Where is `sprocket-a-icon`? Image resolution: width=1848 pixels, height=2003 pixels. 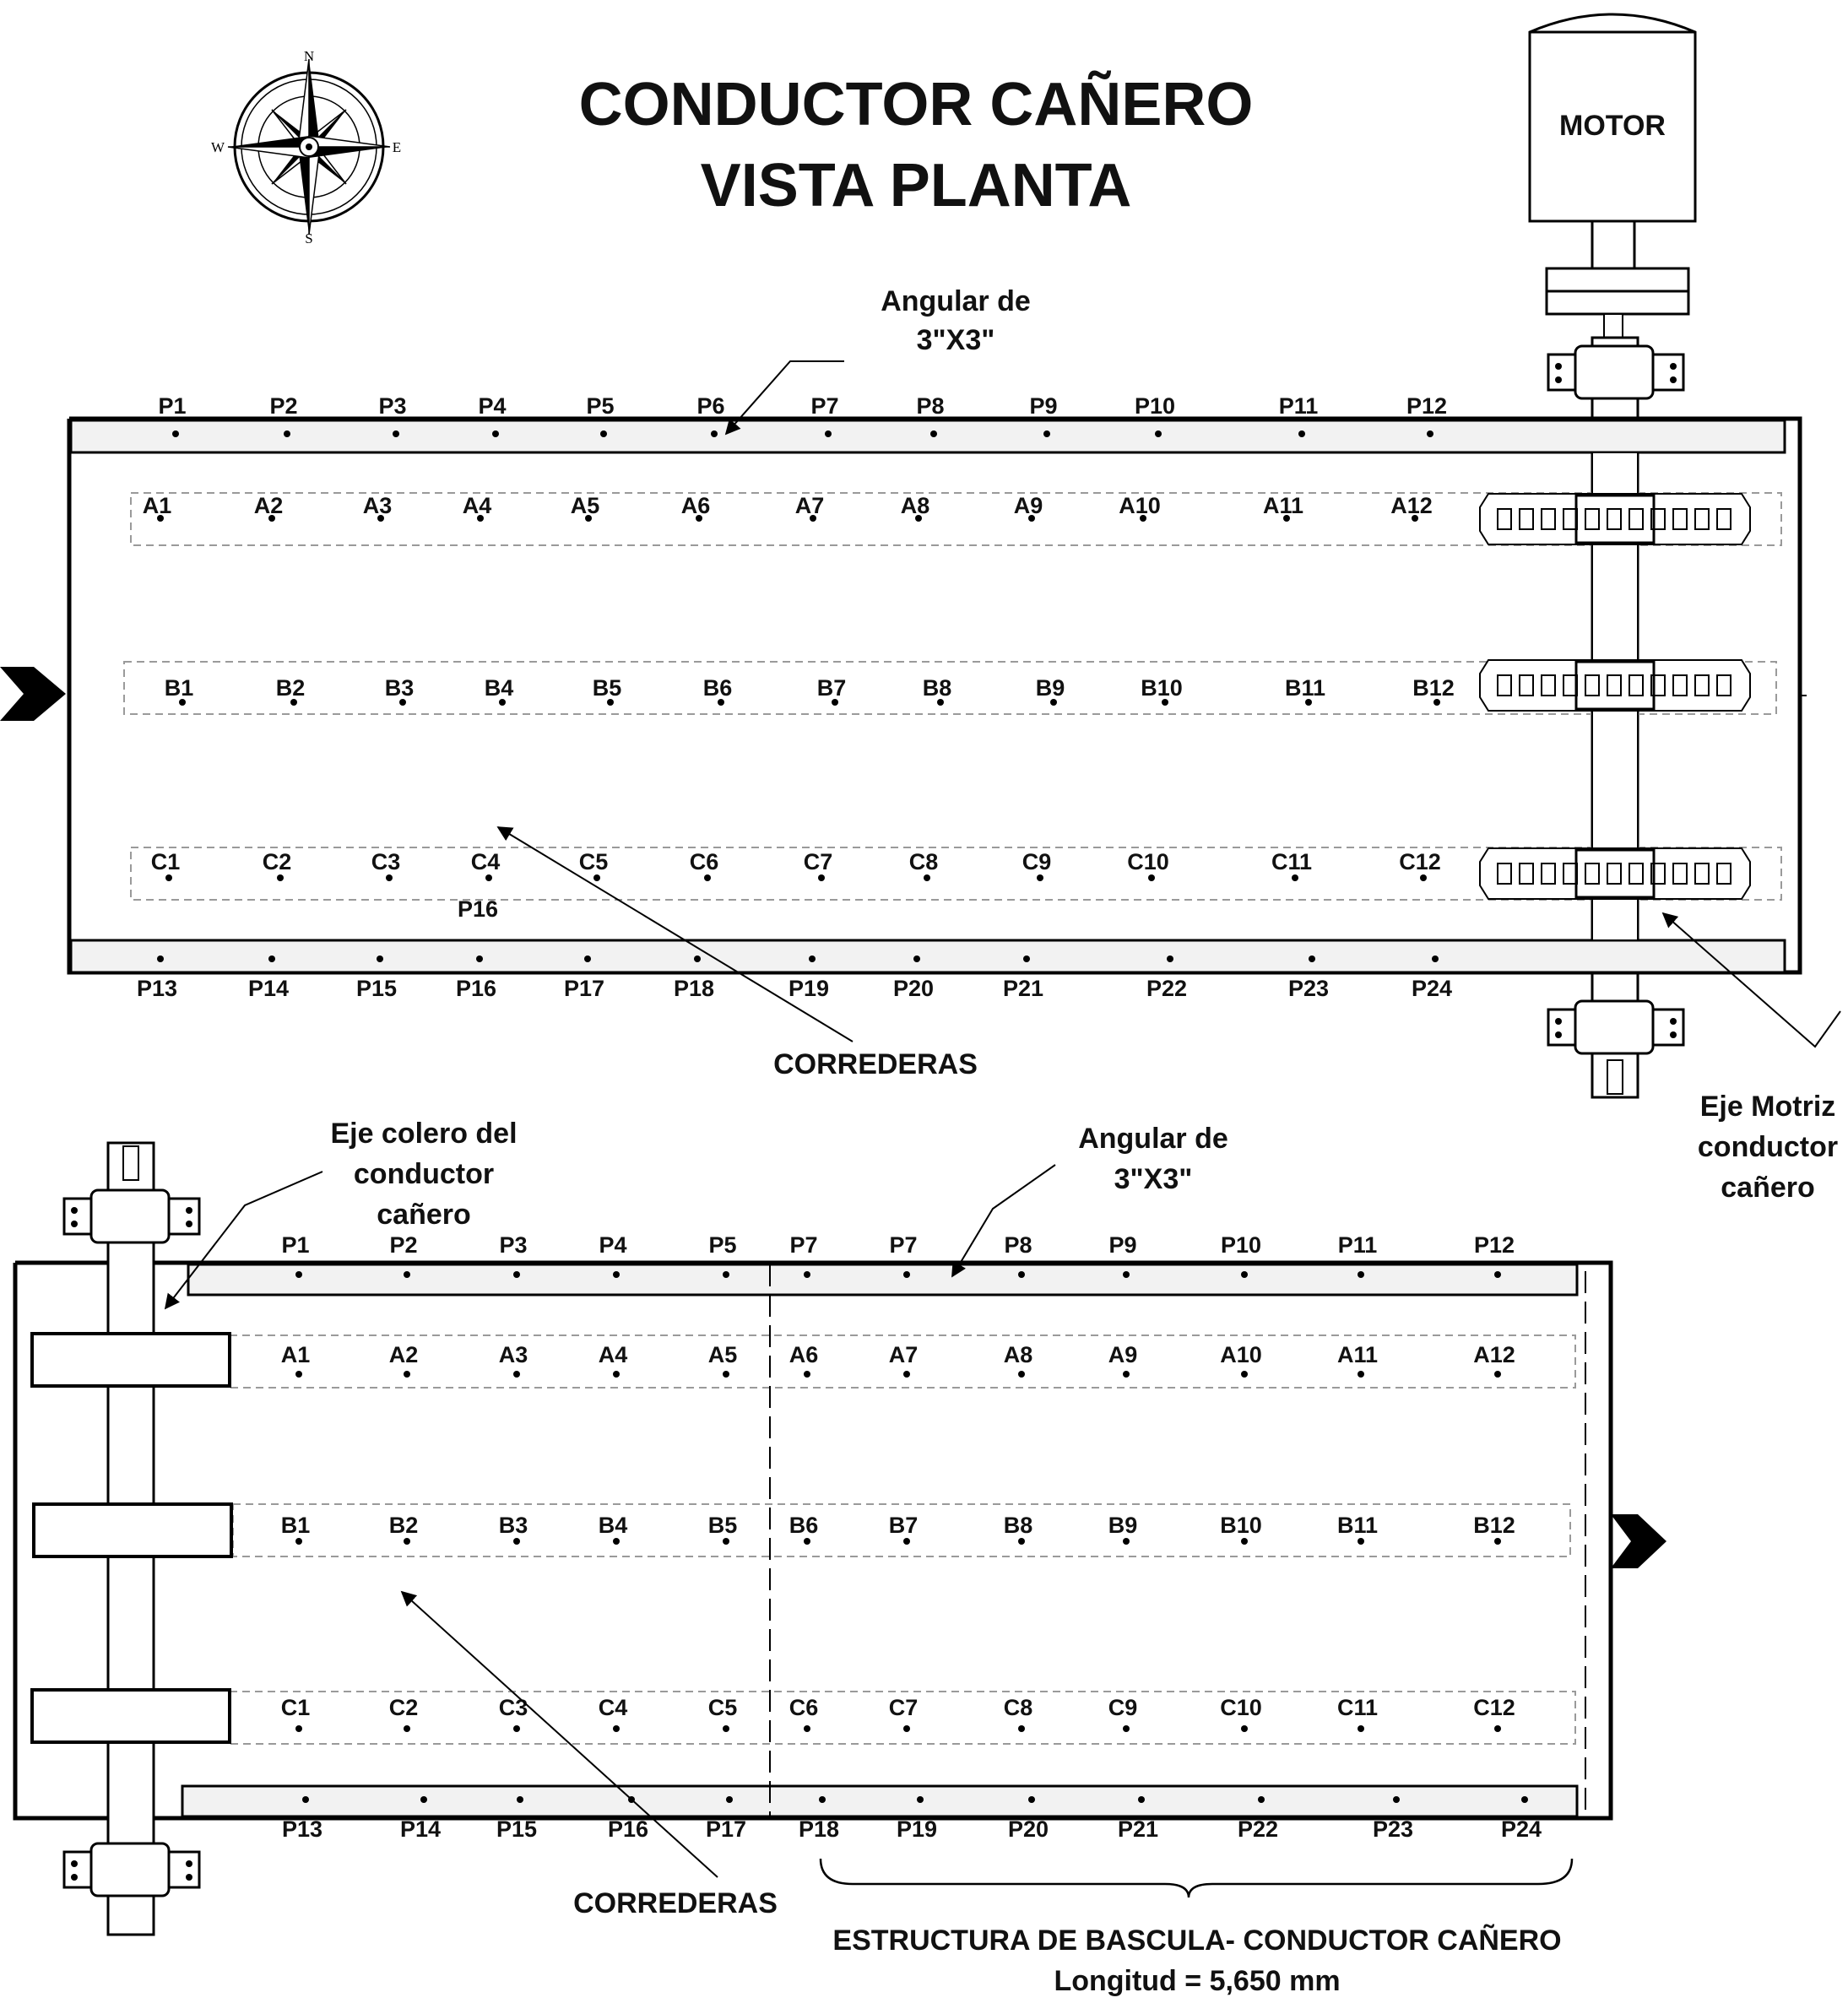 sprocket-a-icon is located at coordinates (1615, 519).